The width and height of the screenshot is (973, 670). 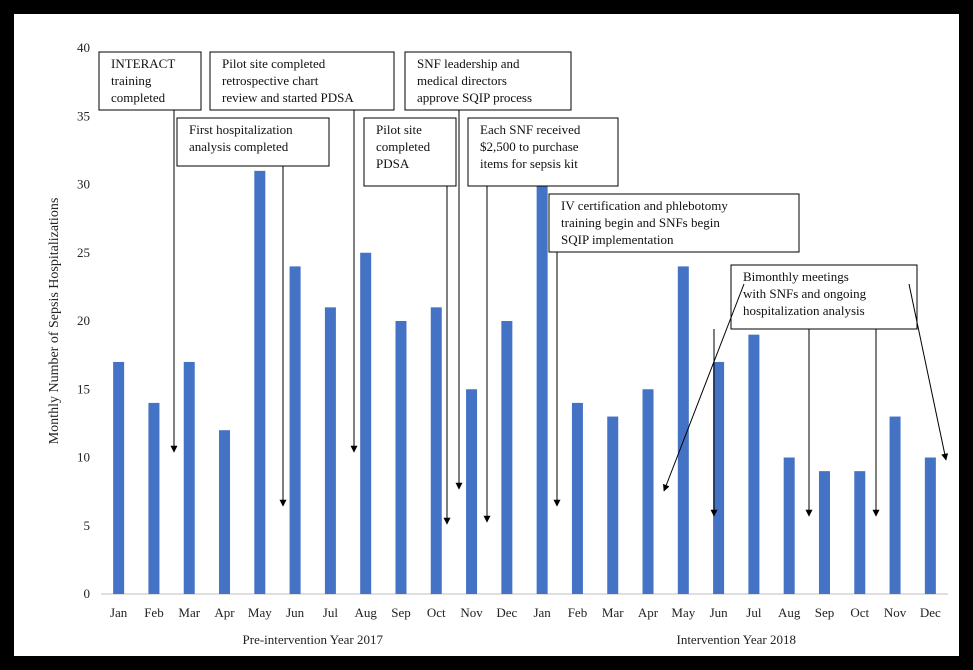 I want to click on annotation-text: review and started PDSA, so click(x=288, y=97).